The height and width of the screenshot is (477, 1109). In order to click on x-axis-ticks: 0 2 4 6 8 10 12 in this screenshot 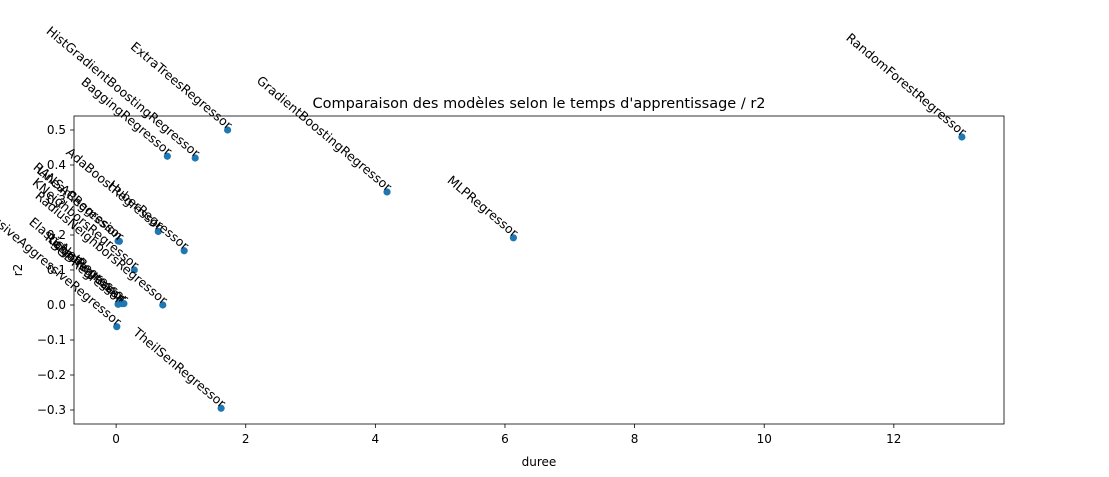, I will do `click(506, 435)`.